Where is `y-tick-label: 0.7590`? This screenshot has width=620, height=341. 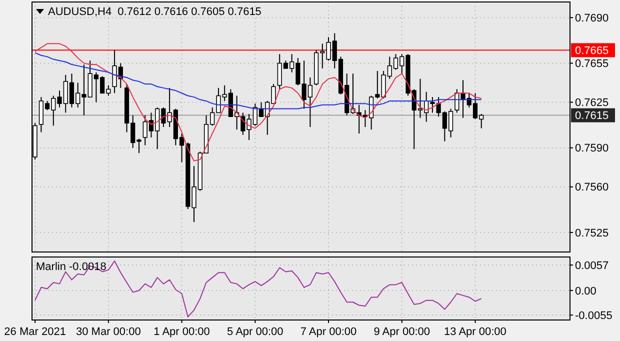
y-tick-label: 0.7590 is located at coordinates (592, 148).